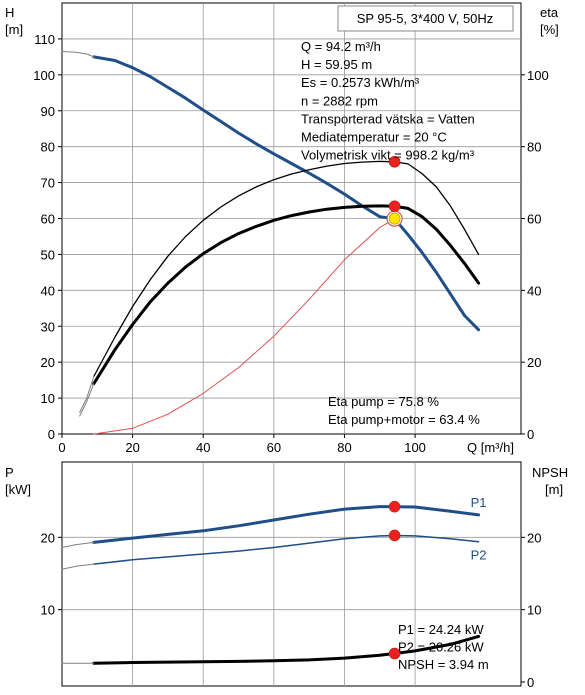  What do you see at coordinates (534, 610) in the screenshot?
I see `y-right-tick-label: 10` at bounding box center [534, 610].